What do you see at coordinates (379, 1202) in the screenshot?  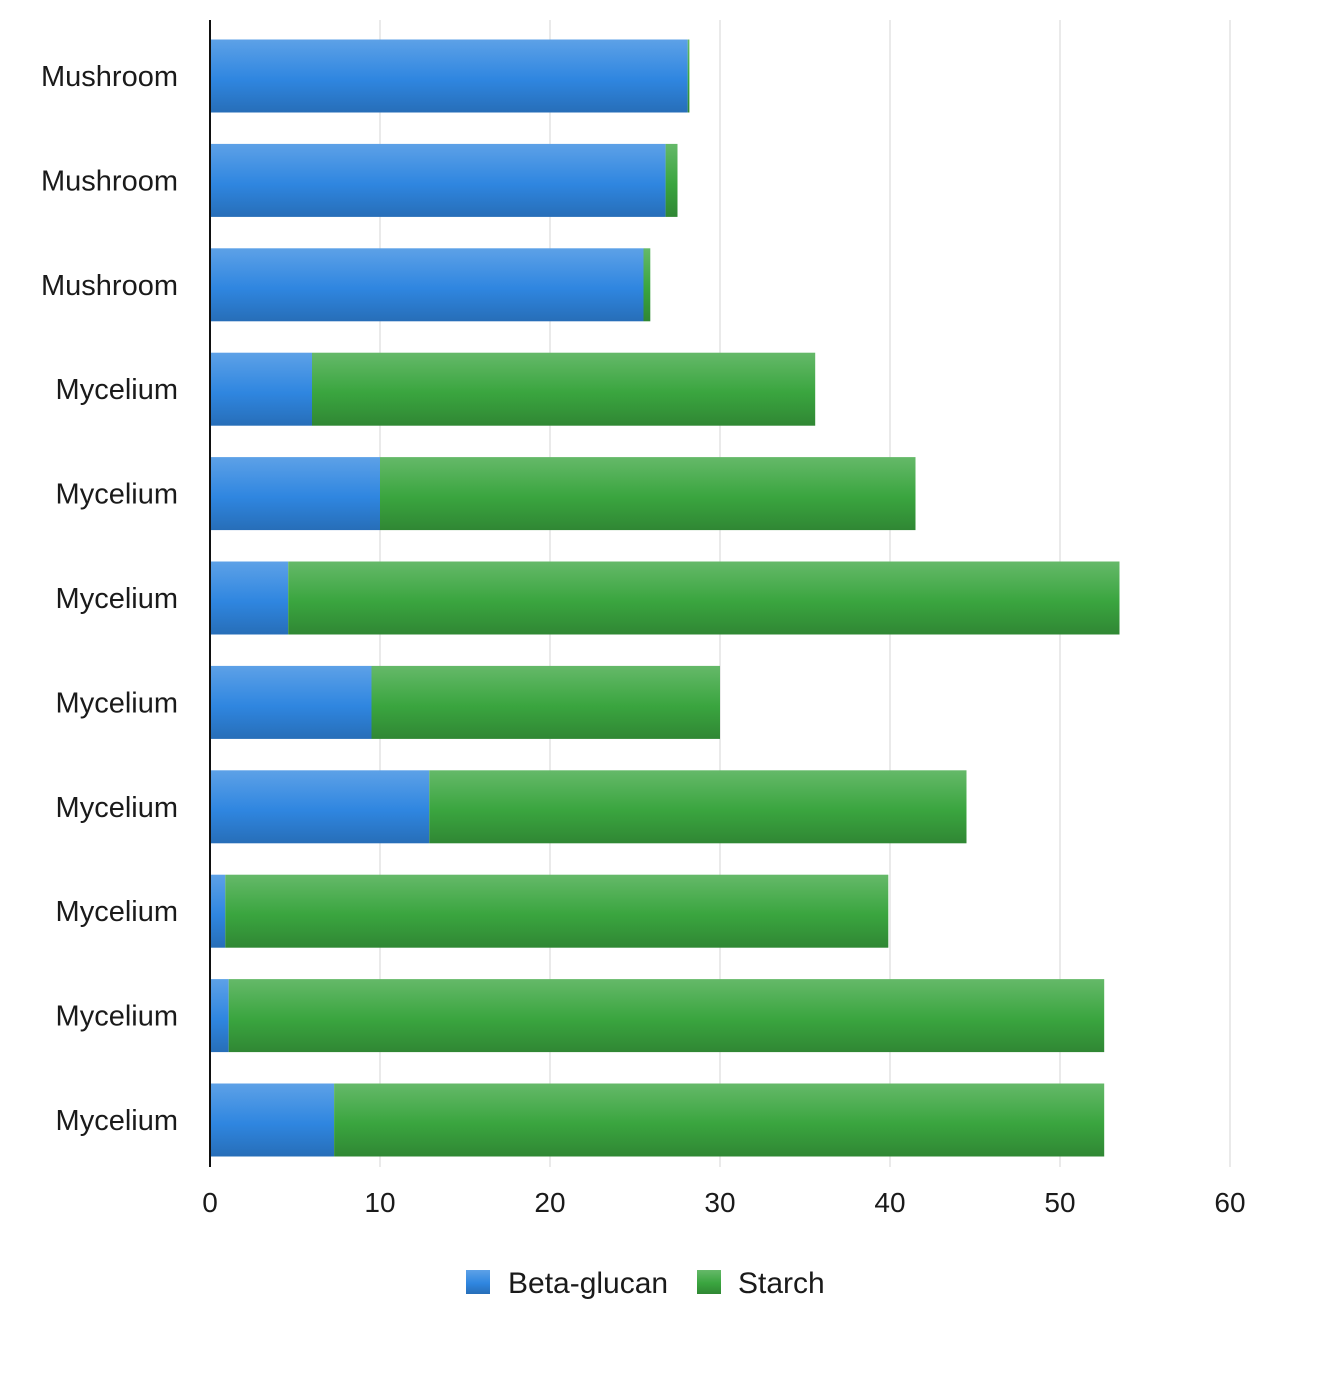 I see `x-tick-label: 10` at bounding box center [379, 1202].